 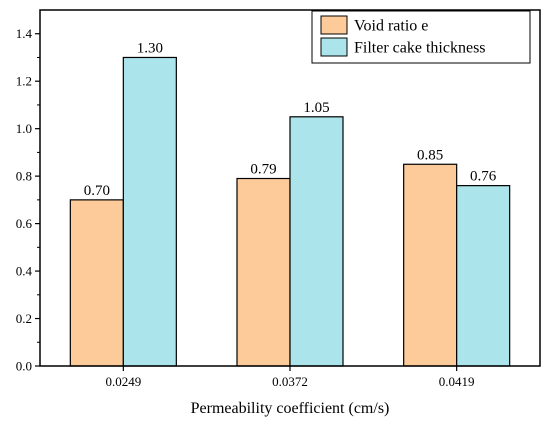 I want to click on x-tick-label: 0.0372, so click(x=290, y=381).